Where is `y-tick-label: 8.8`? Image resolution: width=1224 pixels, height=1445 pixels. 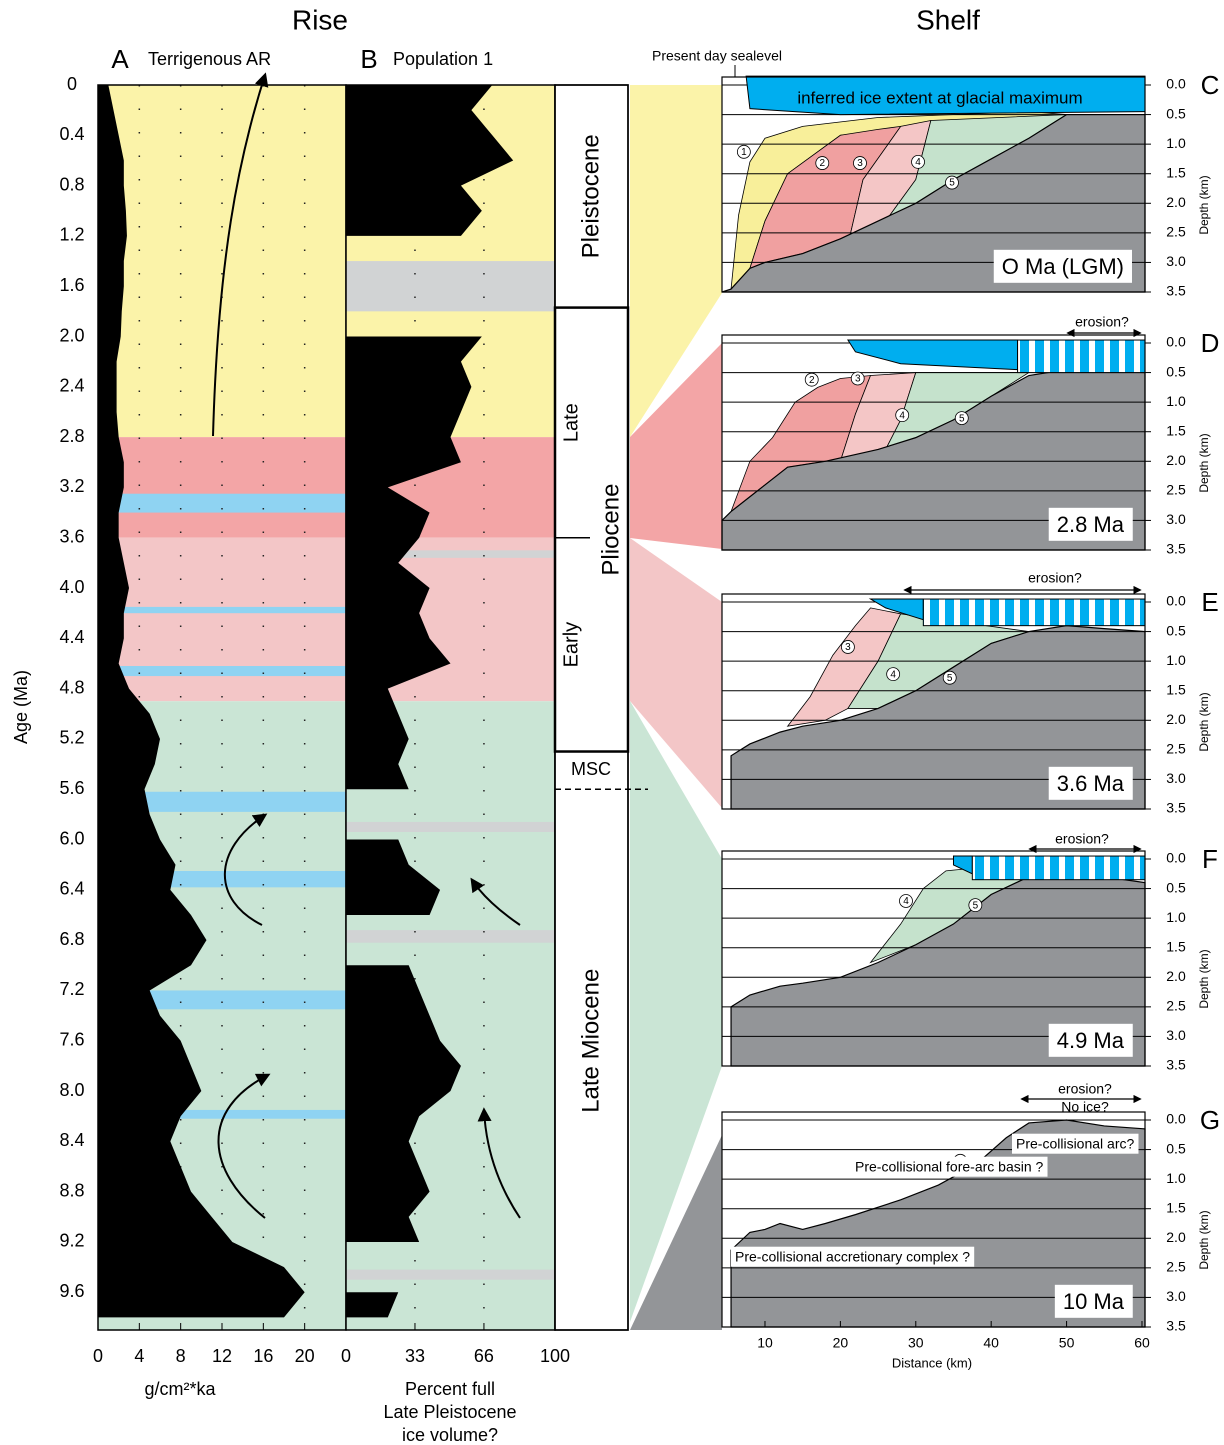
y-tick-label: 8.8 is located at coordinates (71, 1190).